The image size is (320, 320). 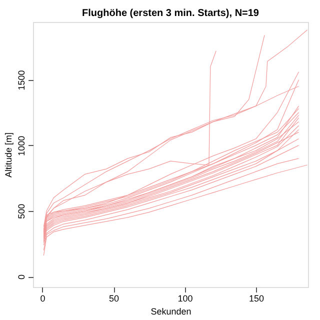 What do you see at coordinates (171, 13) in the screenshot?
I see `chart-title: Flughöhe (ersten 3 min. Starts), N=19` at bounding box center [171, 13].